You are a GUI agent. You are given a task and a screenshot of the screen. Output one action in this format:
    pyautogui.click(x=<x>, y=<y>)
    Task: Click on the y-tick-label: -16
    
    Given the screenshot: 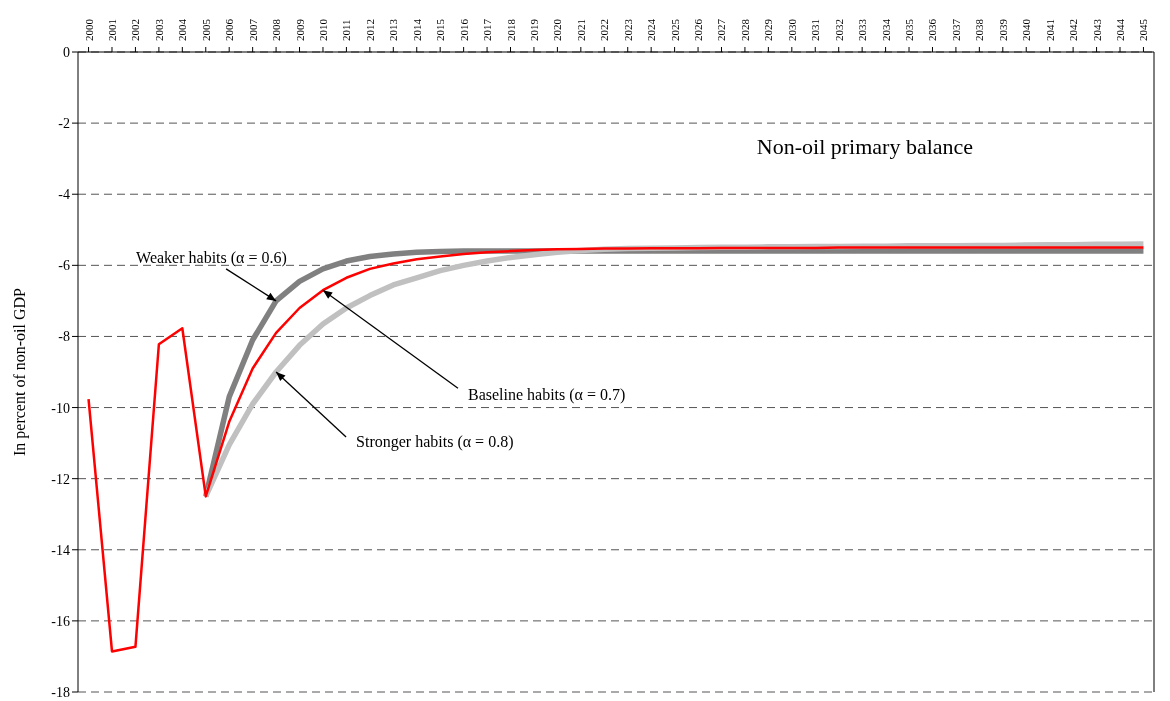 What is the action you would take?
    pyautogui.click(x=60, y=621)
    